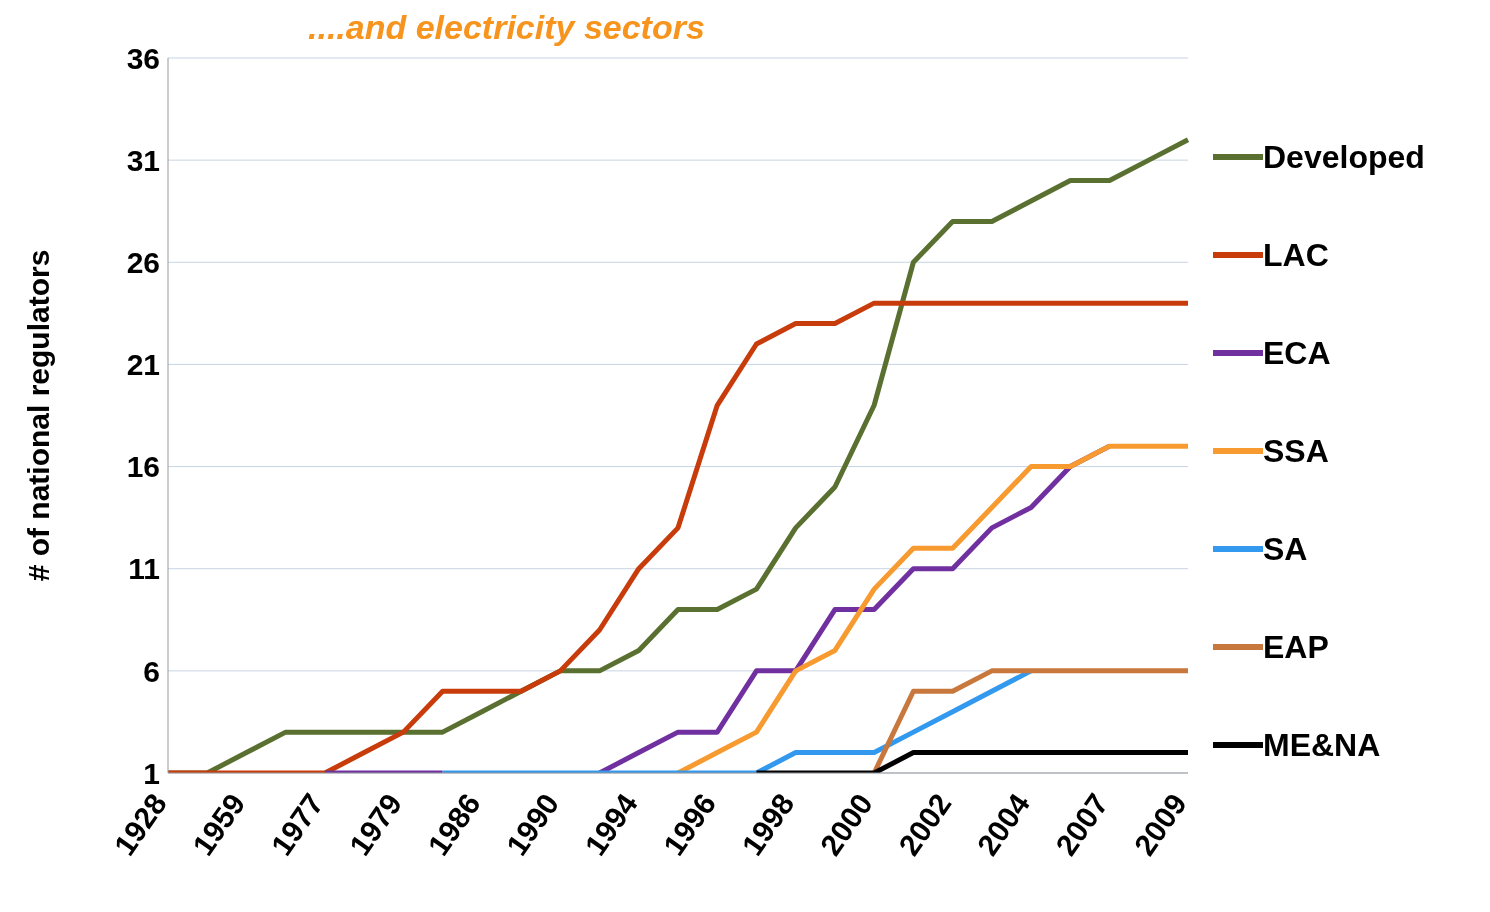 The image size is (1490, 912). What do you see at coordinates (506, 27) in the screenshot?
I see `chart-title: ....and electricity sectors` at bounding box center [506, 27].